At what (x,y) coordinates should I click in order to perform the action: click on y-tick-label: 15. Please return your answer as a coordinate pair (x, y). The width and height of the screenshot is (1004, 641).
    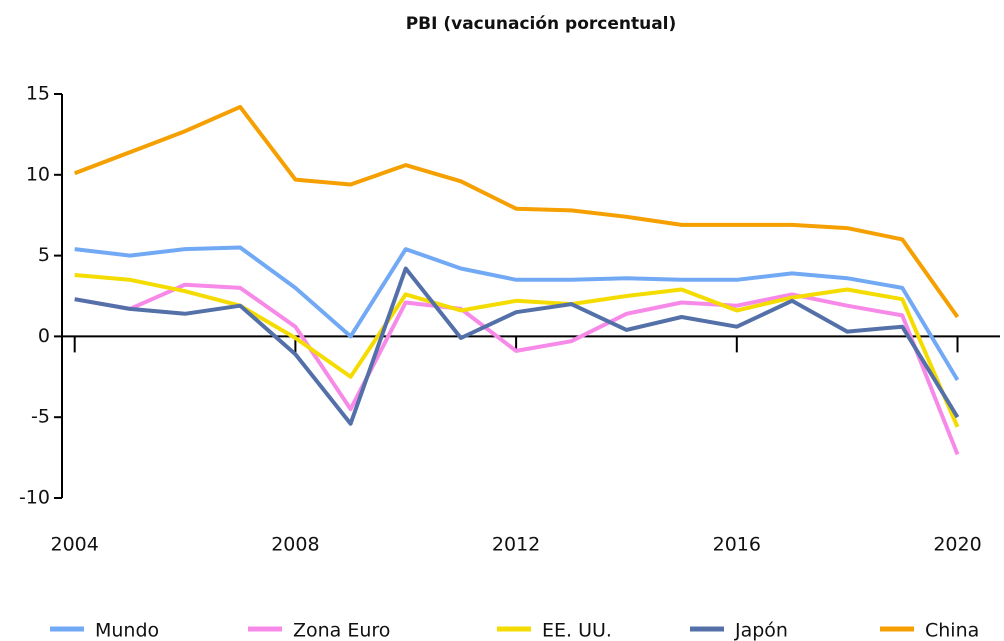
    Looking at the image, I should click on (38, 94).